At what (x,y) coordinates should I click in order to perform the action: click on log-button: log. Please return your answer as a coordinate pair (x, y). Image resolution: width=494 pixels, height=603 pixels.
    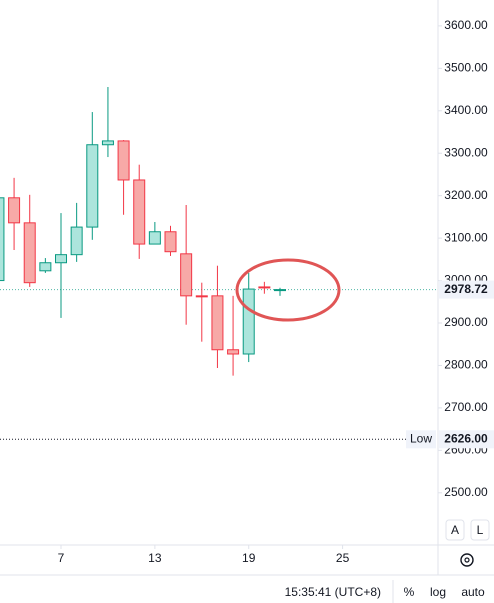
    Looking at the image, I should click on (438, 592).